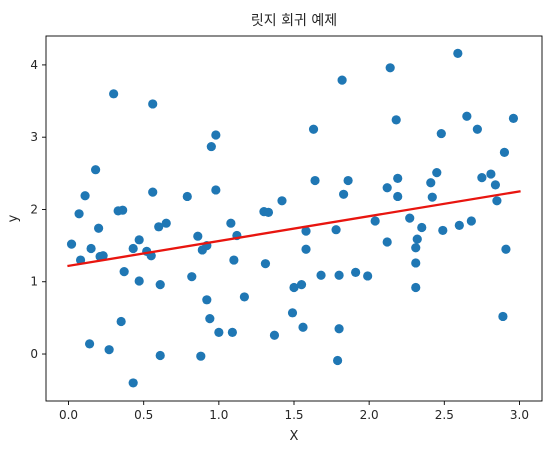 The height and width of the screenshot is (454, 553). What do you see at coordinates (369, 415) in the screenshot?
I see `x-tick-label: 2.0` at bounding box center [369, 415].